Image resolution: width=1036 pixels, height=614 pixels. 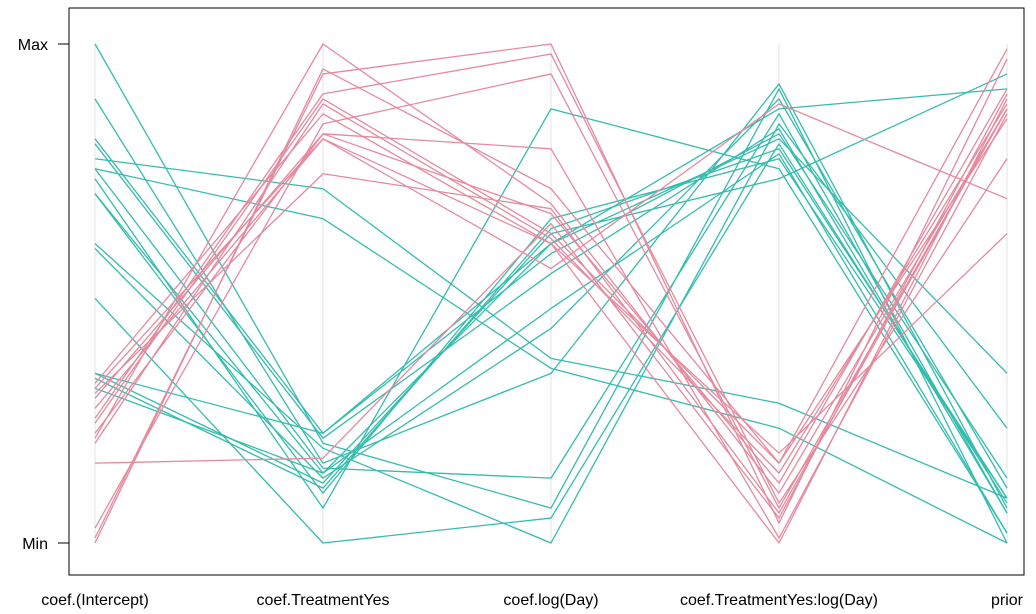 What do you see at coordinates (1007, 600) in the screenshot?
I see `x-tick-label: prior` at bounding box center [1007, 600].